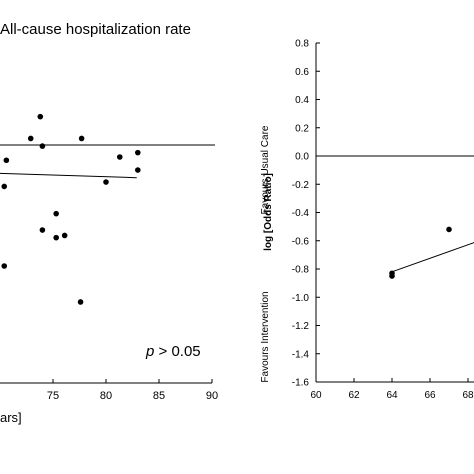 The height and width of the screenshot is (474, 474). Describe the element at coordinates (71, 209) in the screenshot. I see `left-points` at that location.